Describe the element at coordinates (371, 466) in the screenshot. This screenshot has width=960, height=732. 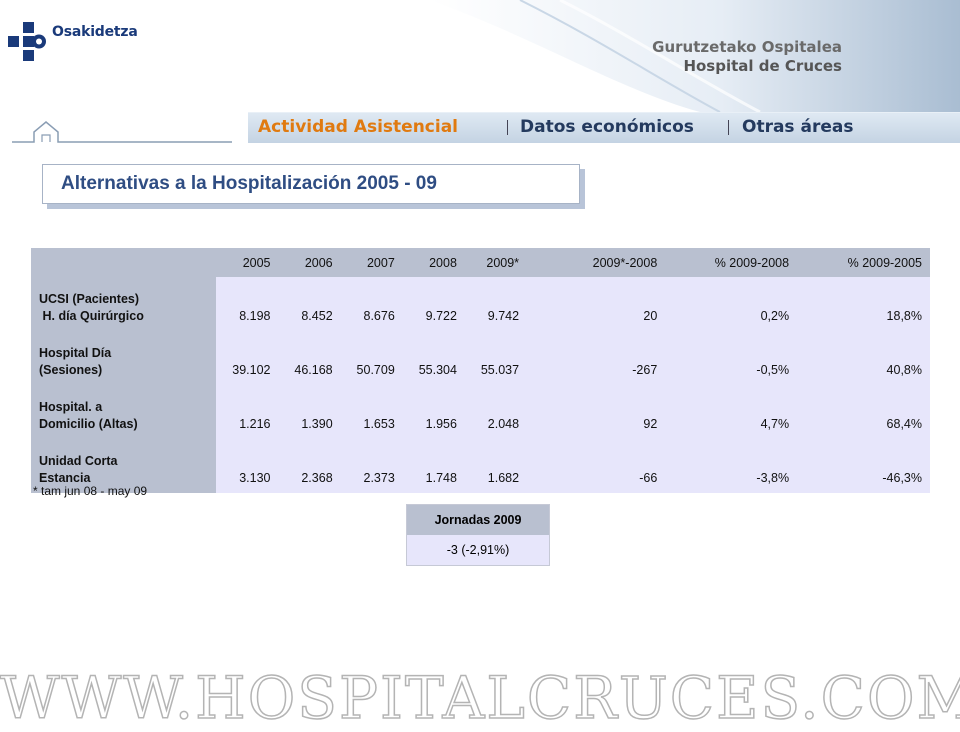
I see `table-cell: 2.373` at that location.